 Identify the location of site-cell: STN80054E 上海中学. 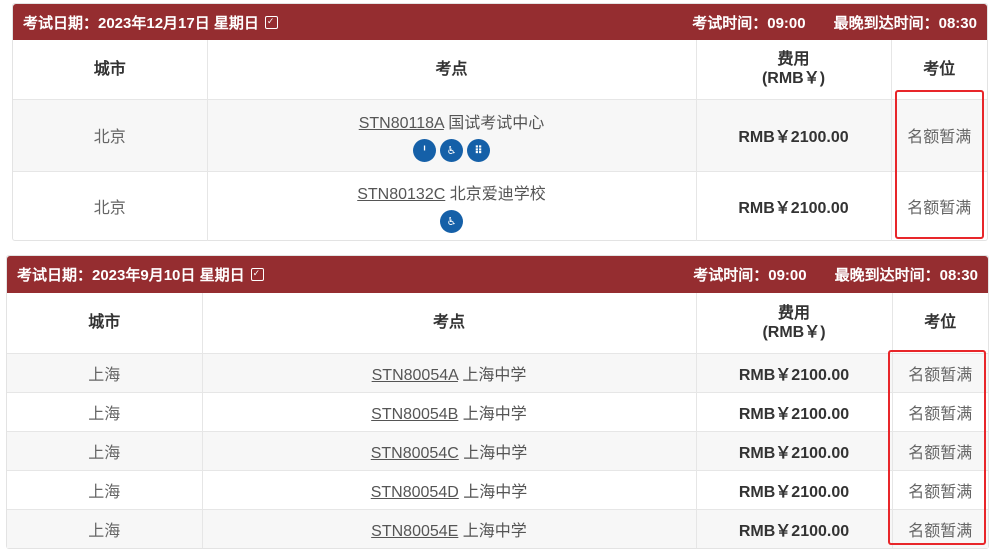
(449, 528).